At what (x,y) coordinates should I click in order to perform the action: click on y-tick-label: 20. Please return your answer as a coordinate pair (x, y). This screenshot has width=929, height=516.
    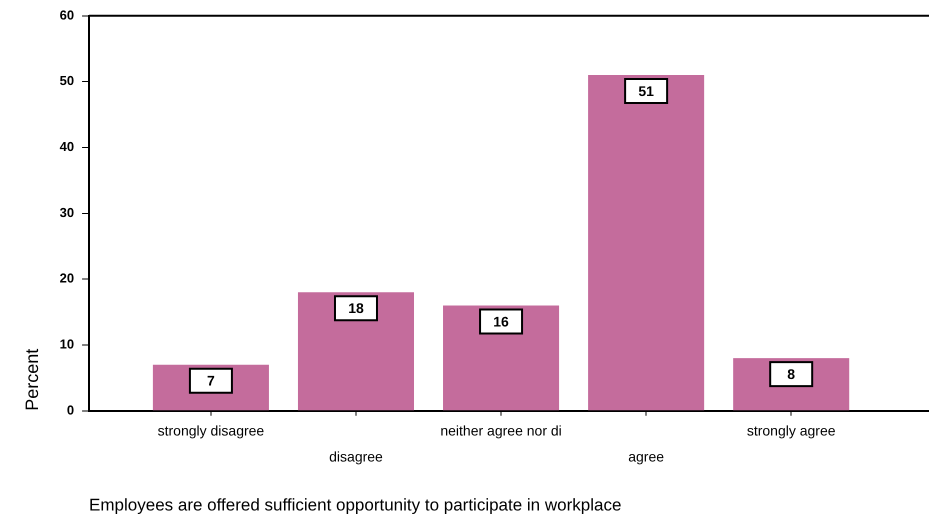
    Looking at the image, I should click on (67, 278).